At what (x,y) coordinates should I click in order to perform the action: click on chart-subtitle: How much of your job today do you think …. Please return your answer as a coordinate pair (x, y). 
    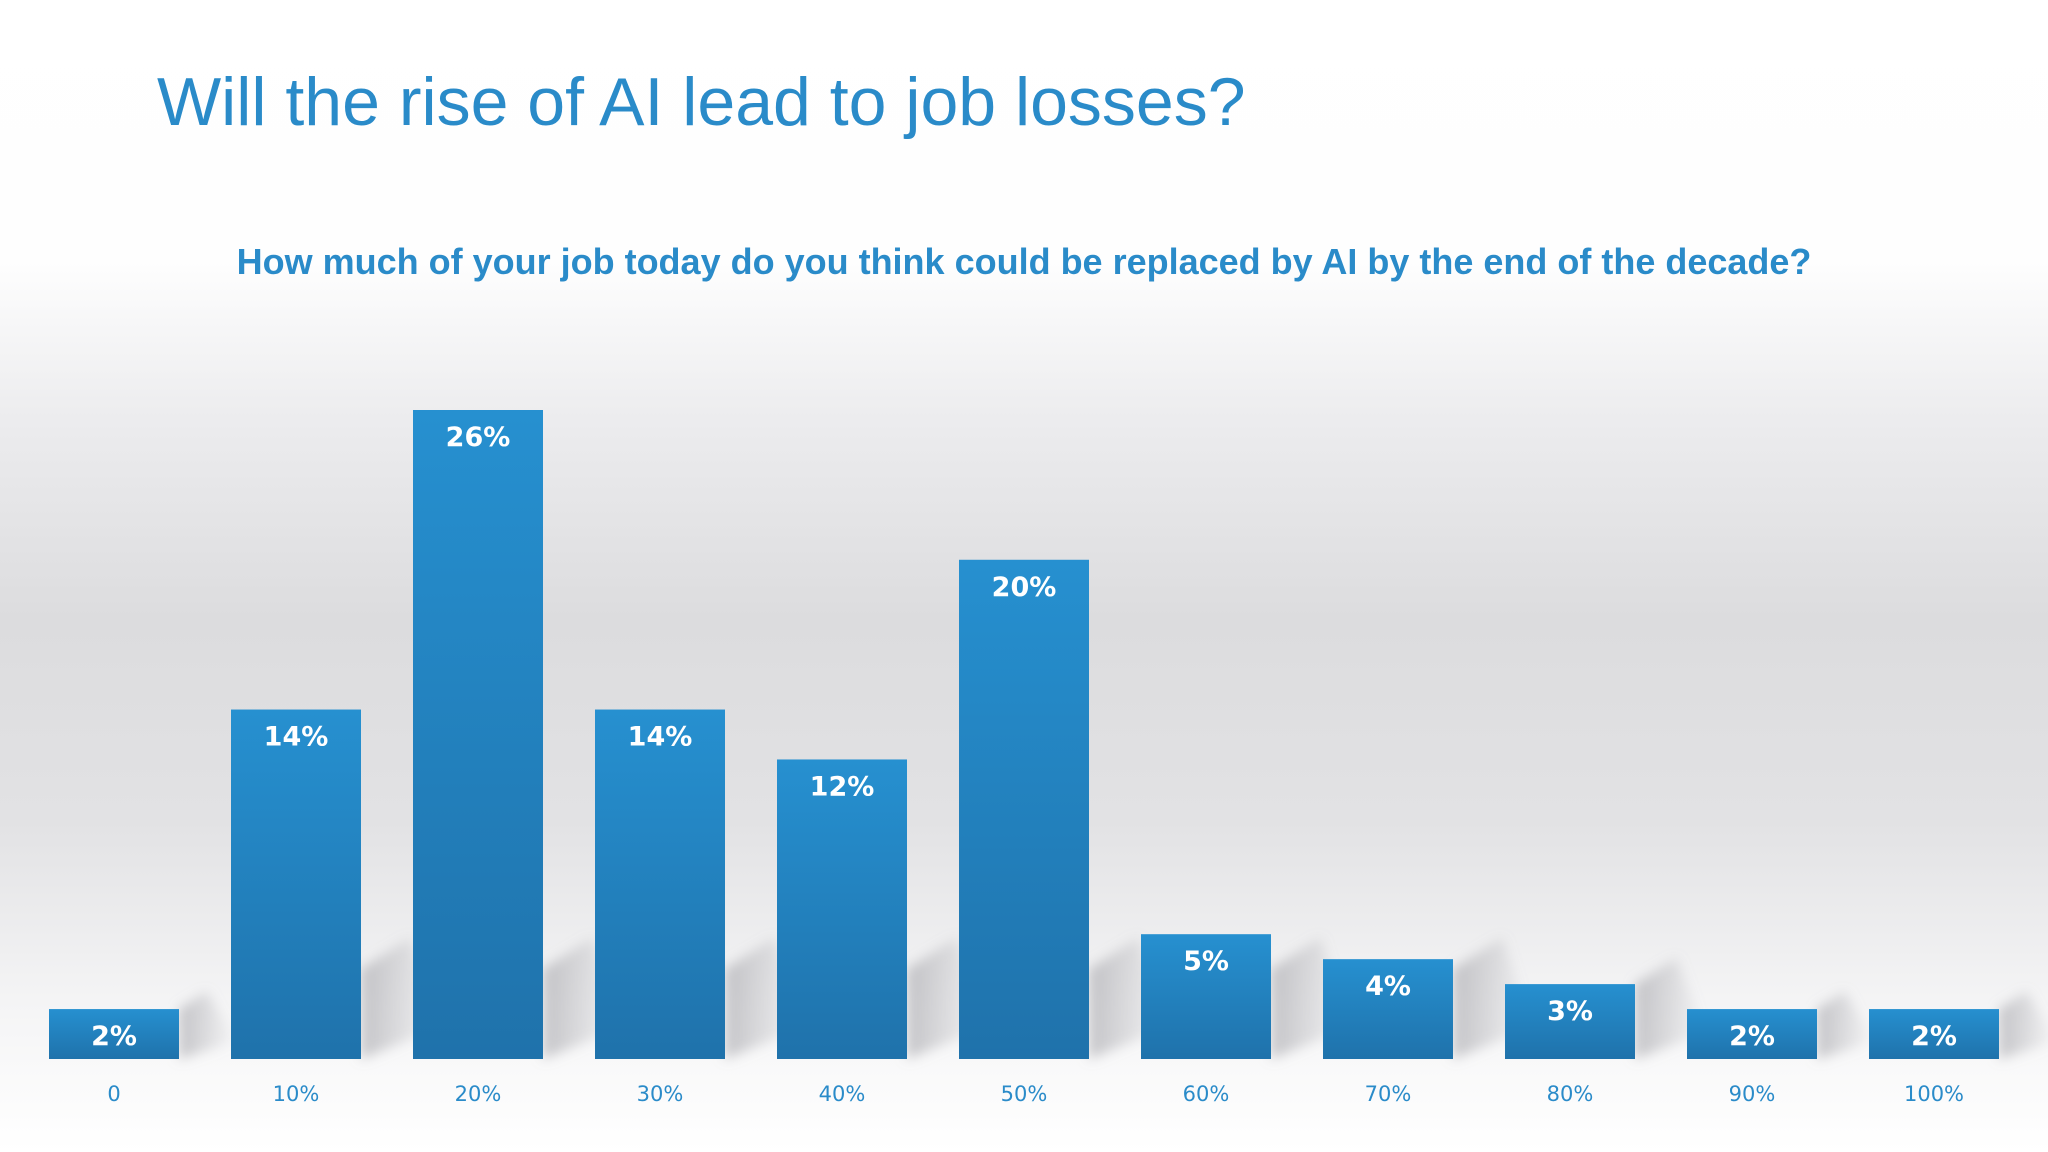
    Looking at the image, I should click on (1024, 261).